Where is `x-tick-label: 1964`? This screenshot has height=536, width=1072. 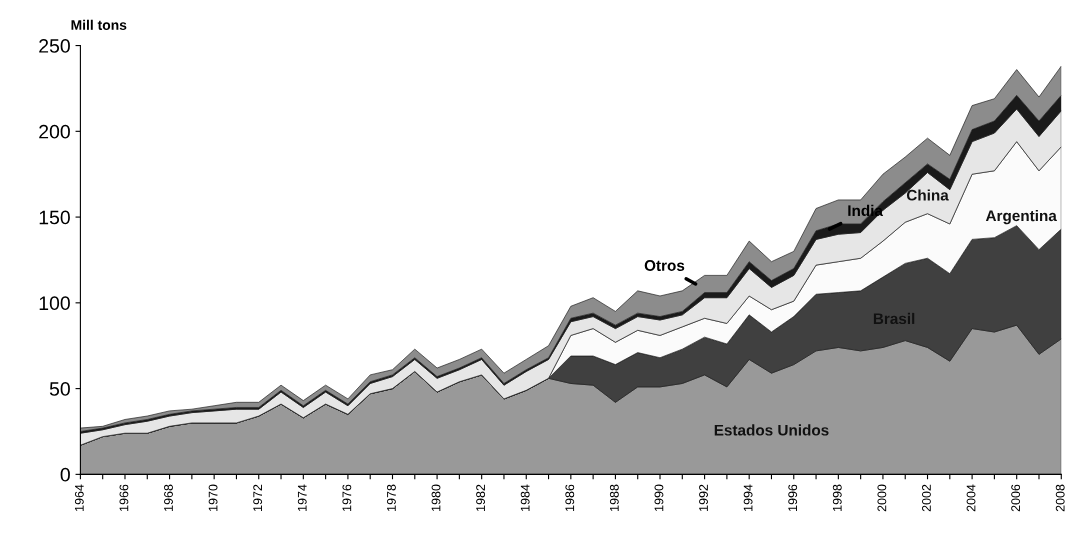
x-tick-label: 1964 is located at coordinates (79, 497).